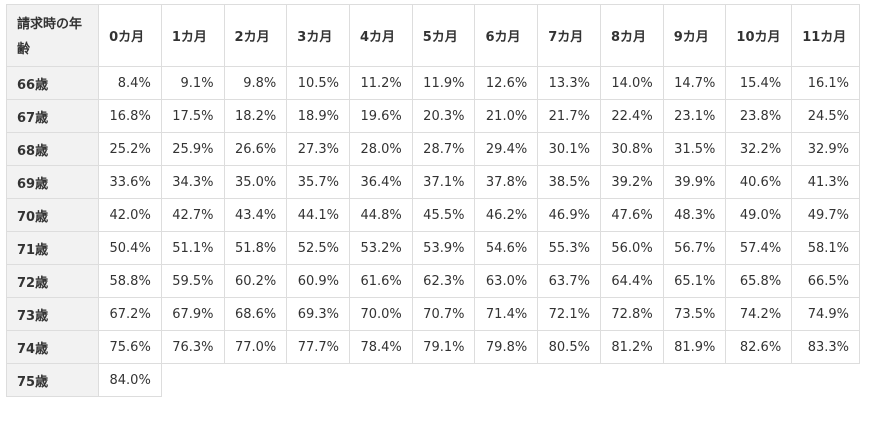 The height and width of the screenshot is (421, 870). What do you see at coordinates (569, 347) in the screenshot?
I see `rate-cell: 80.5%` at bounding box center [569, 347].